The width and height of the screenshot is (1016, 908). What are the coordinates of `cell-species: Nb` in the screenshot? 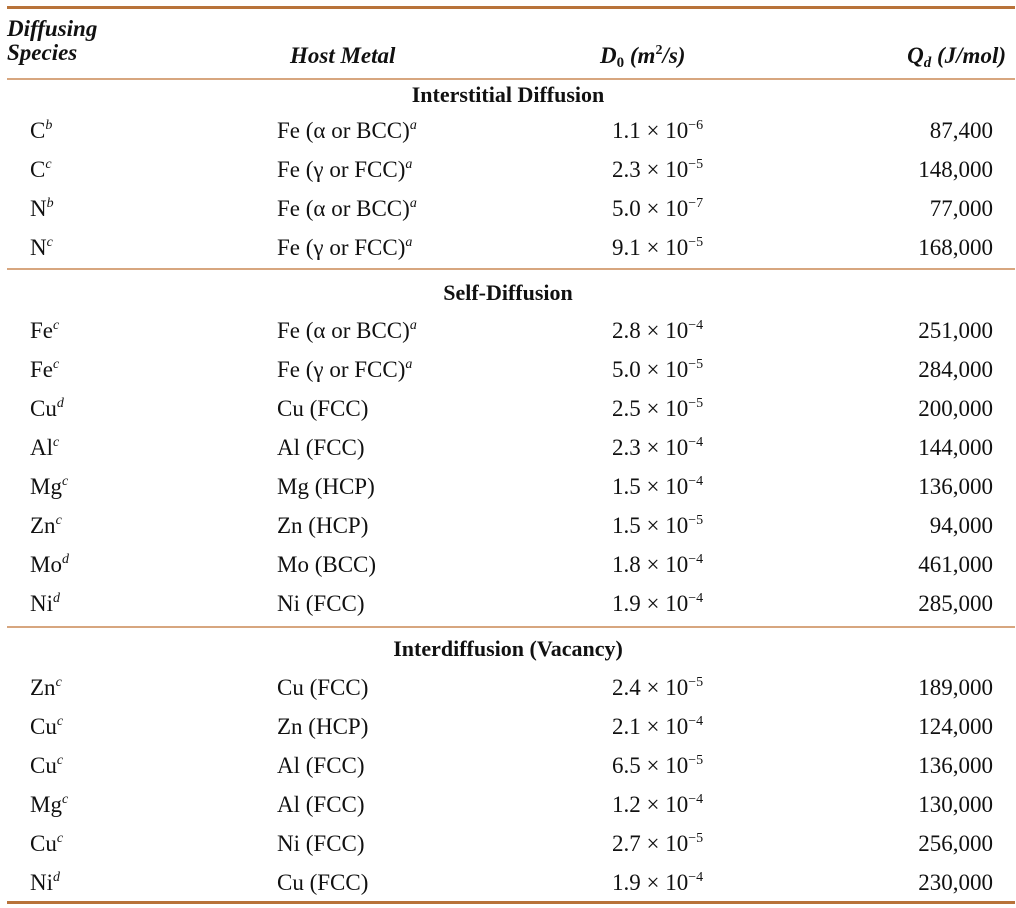 It's located at (42, 208).